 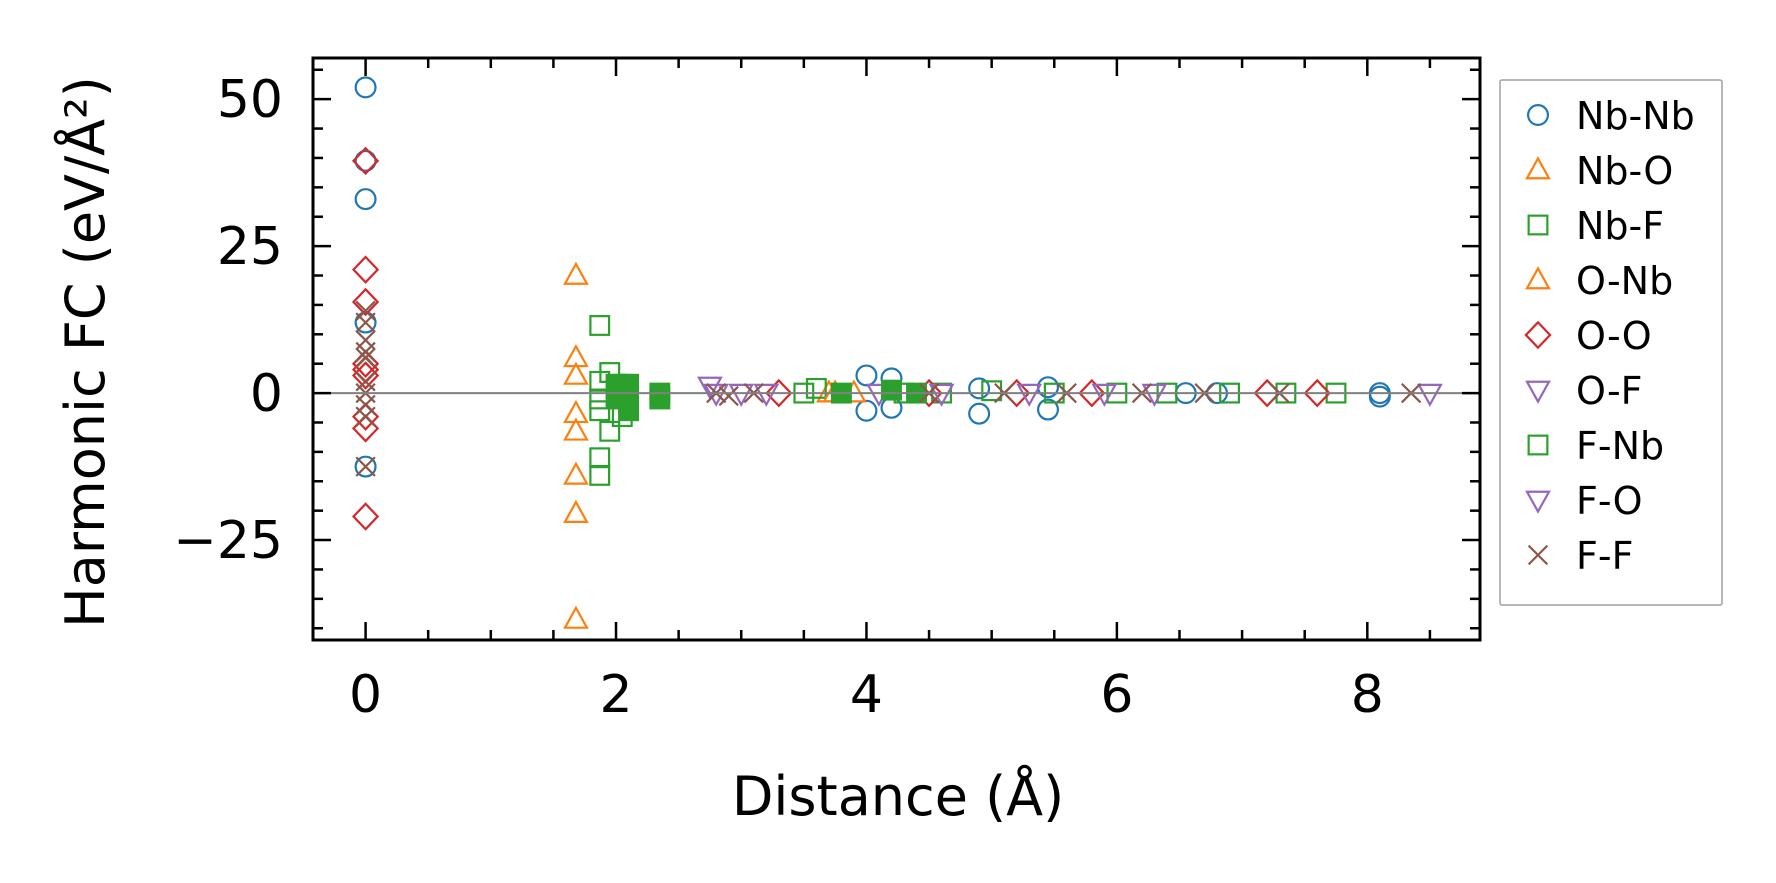 What do you see at coordinates (1073, 395) in the screenshot?
I see `series-f-o` at bounding box center [1073, 395].